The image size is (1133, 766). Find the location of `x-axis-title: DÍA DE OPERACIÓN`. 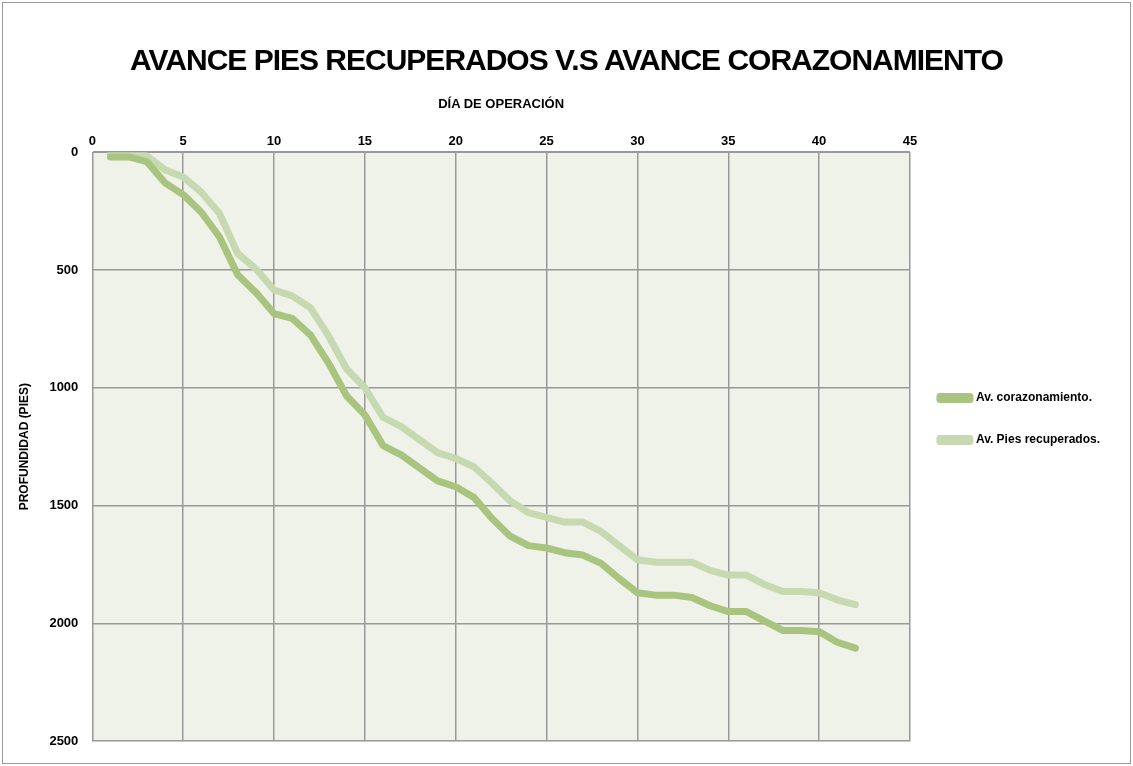

x-axis-title: DÍA DE OPERACIÓN is located at coordinates (501, 104).